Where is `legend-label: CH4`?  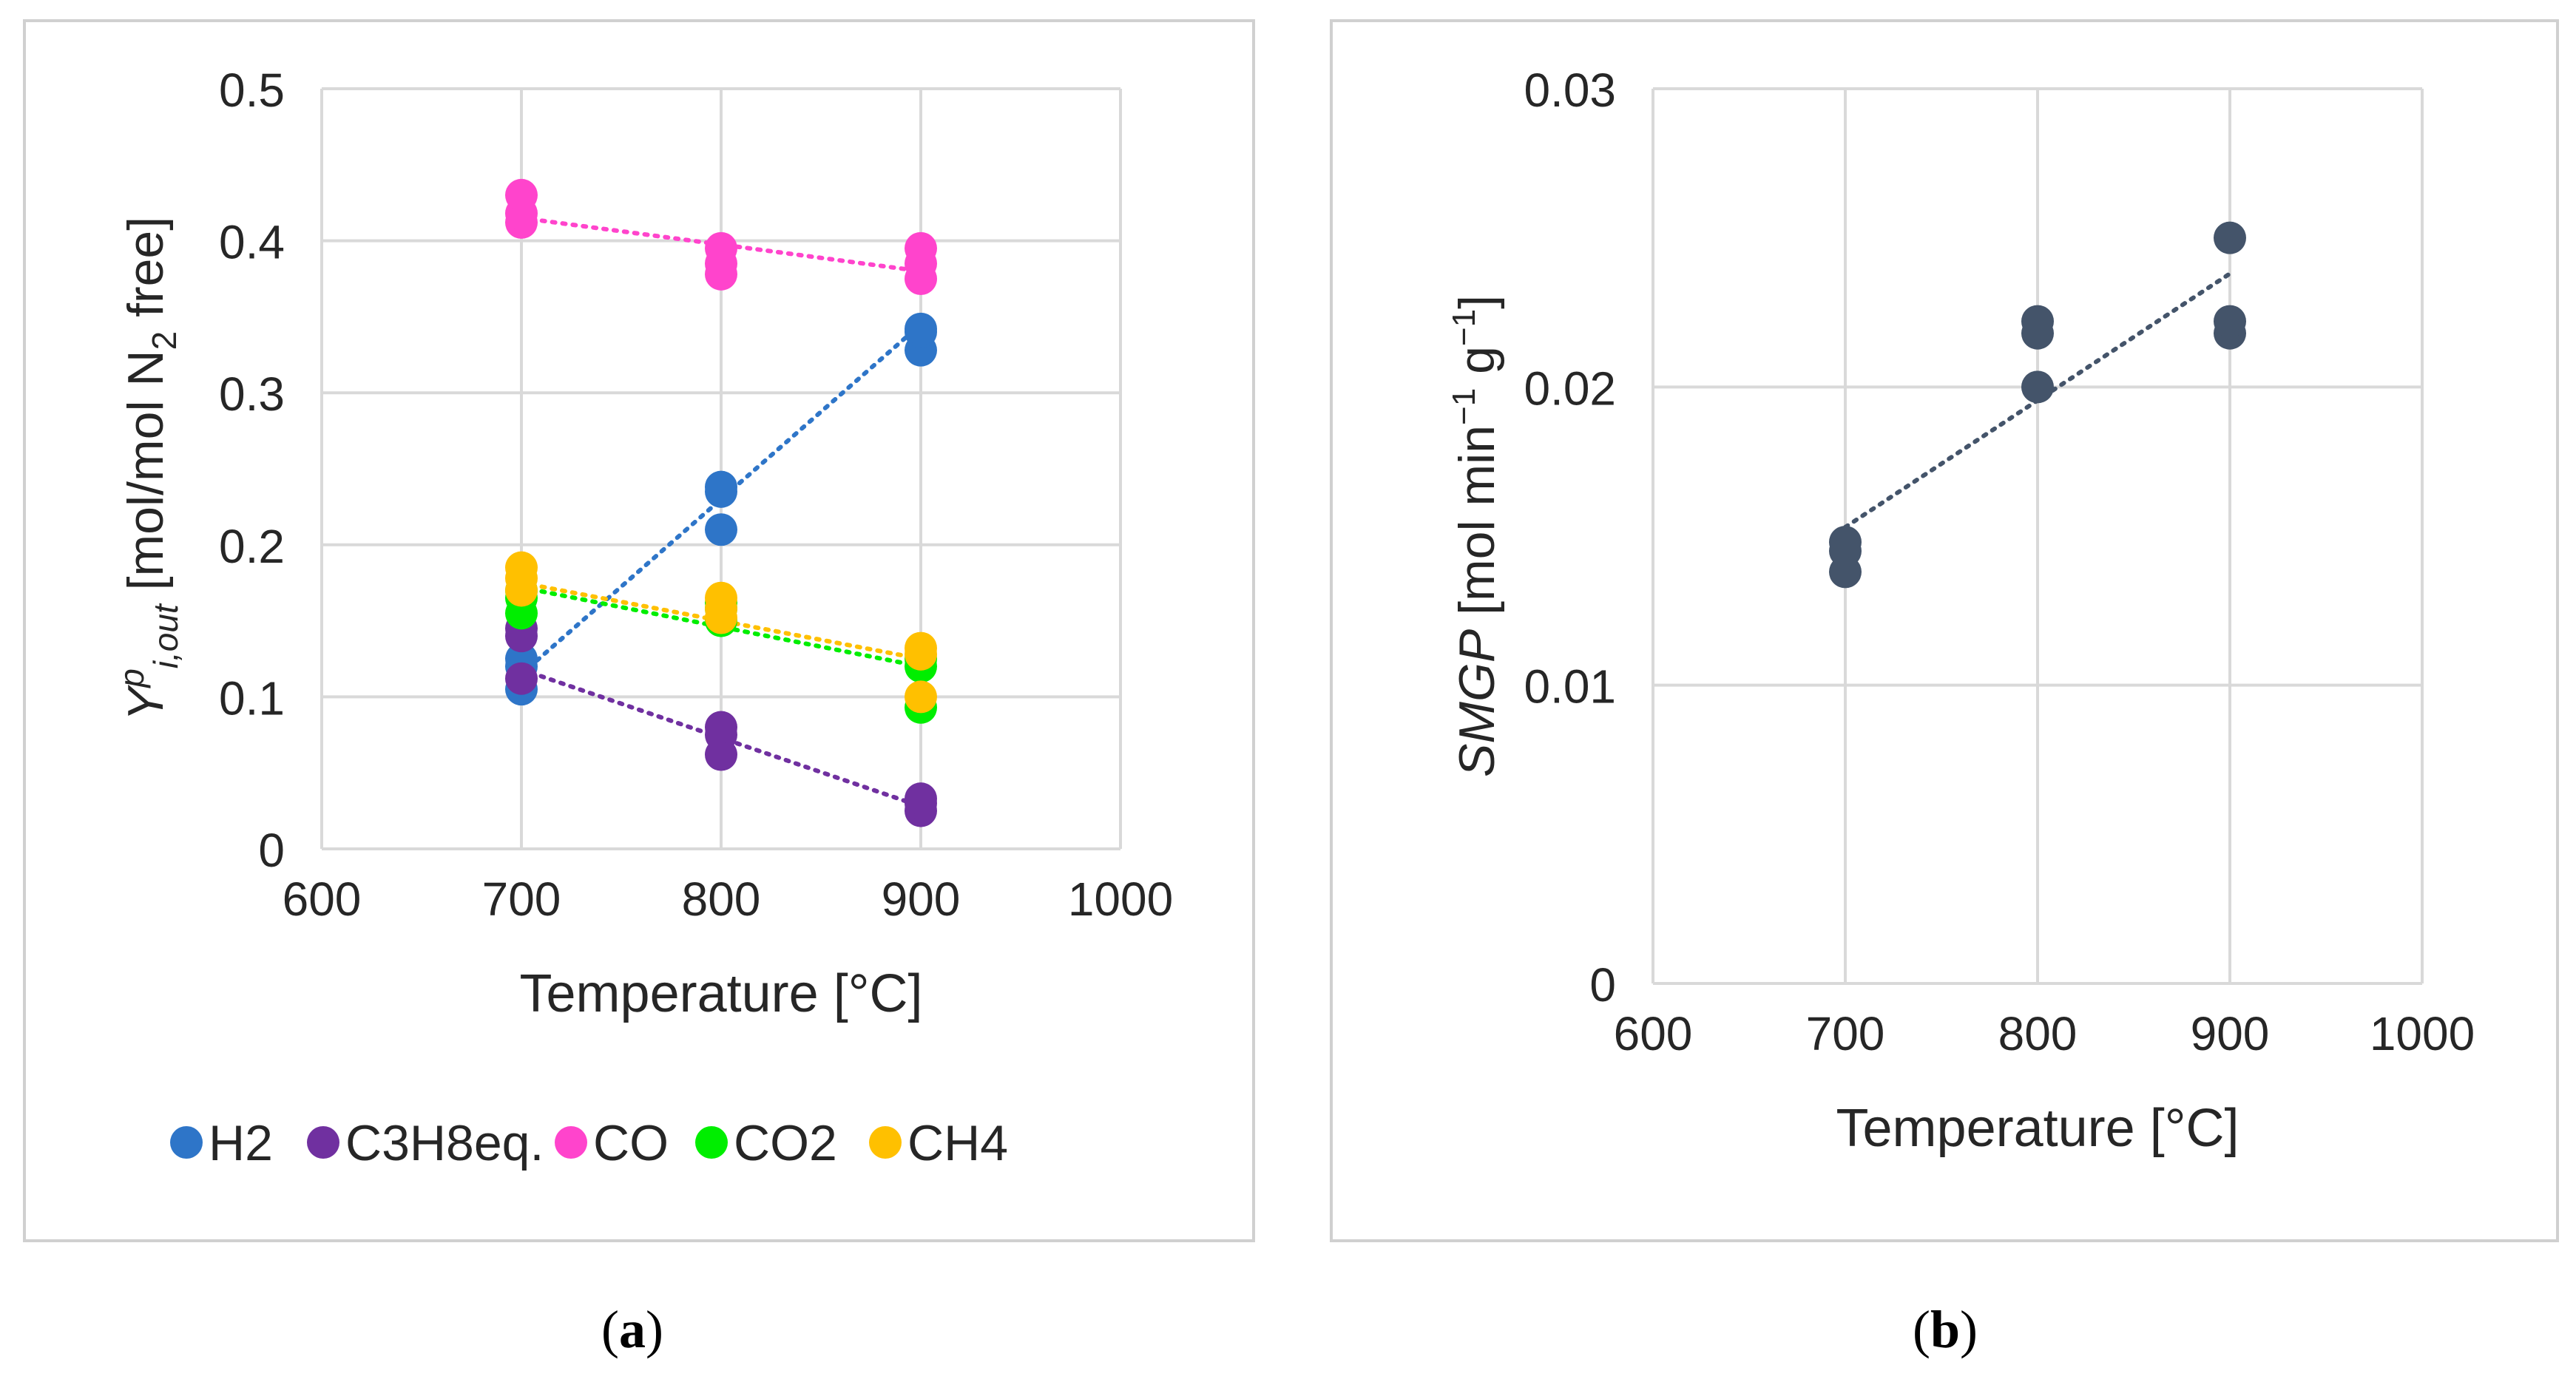
legend-label: CH4 is located at coordinates (957, 1143).